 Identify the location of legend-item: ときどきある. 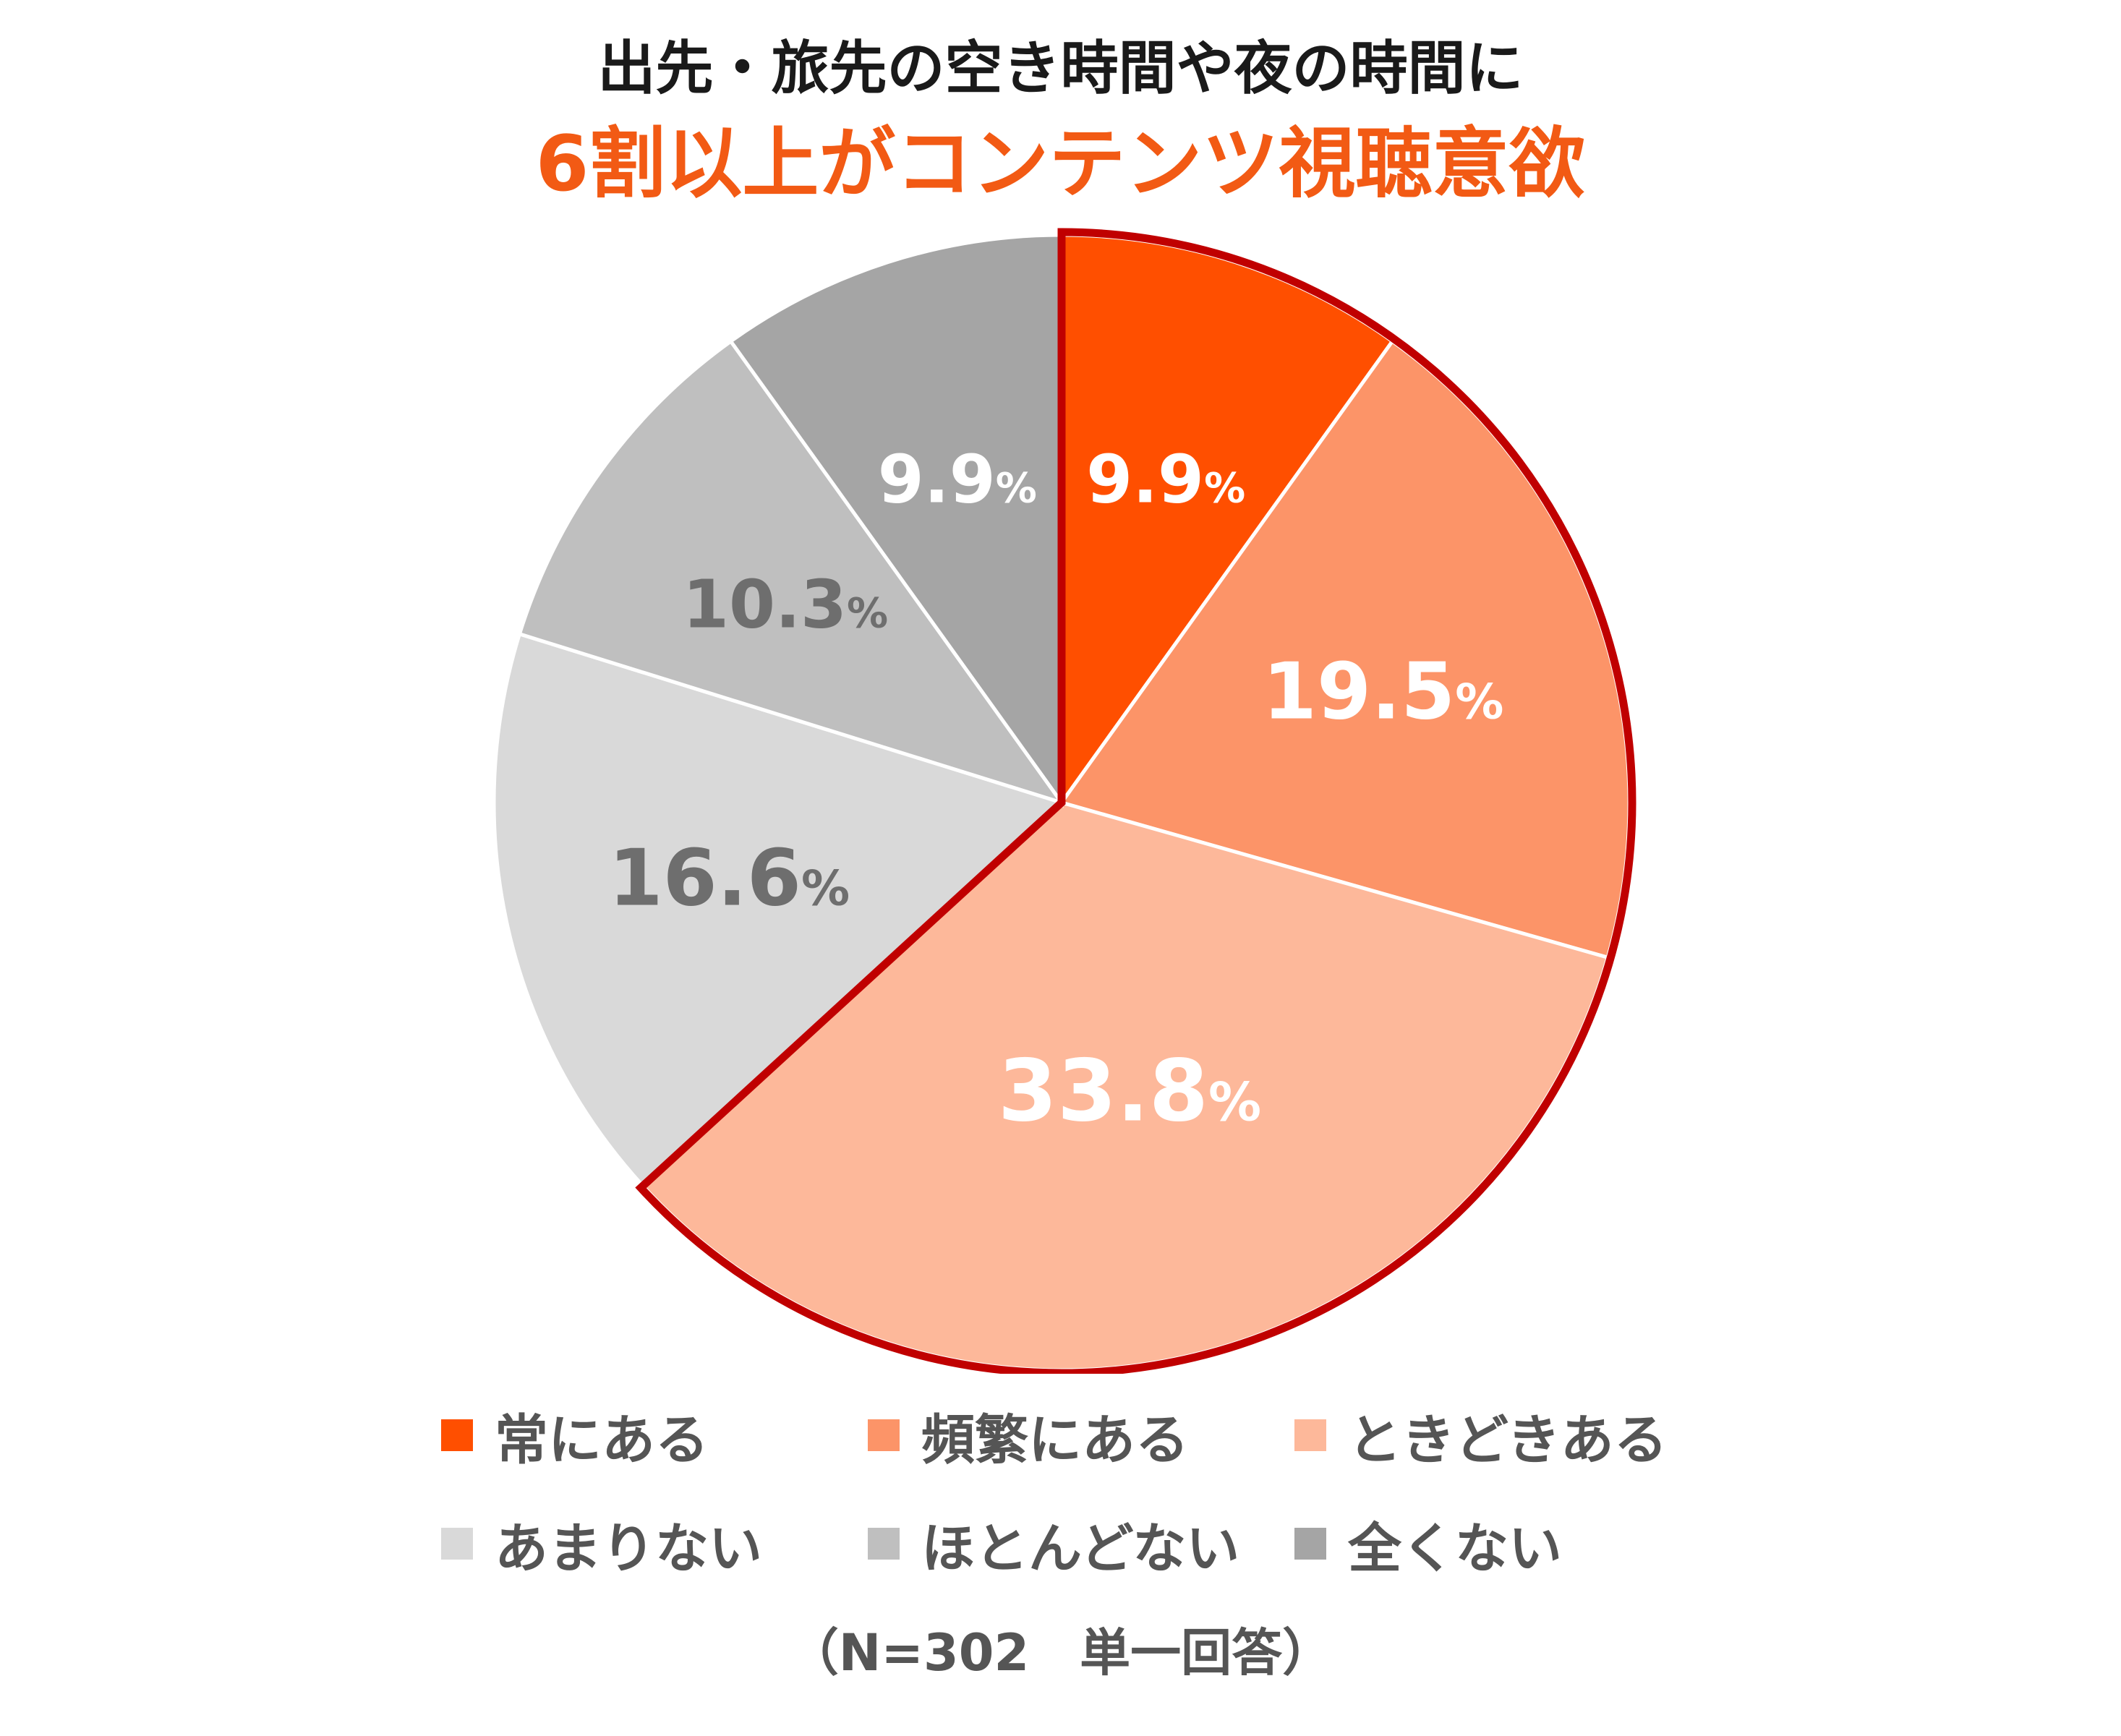
(1481, 1437).